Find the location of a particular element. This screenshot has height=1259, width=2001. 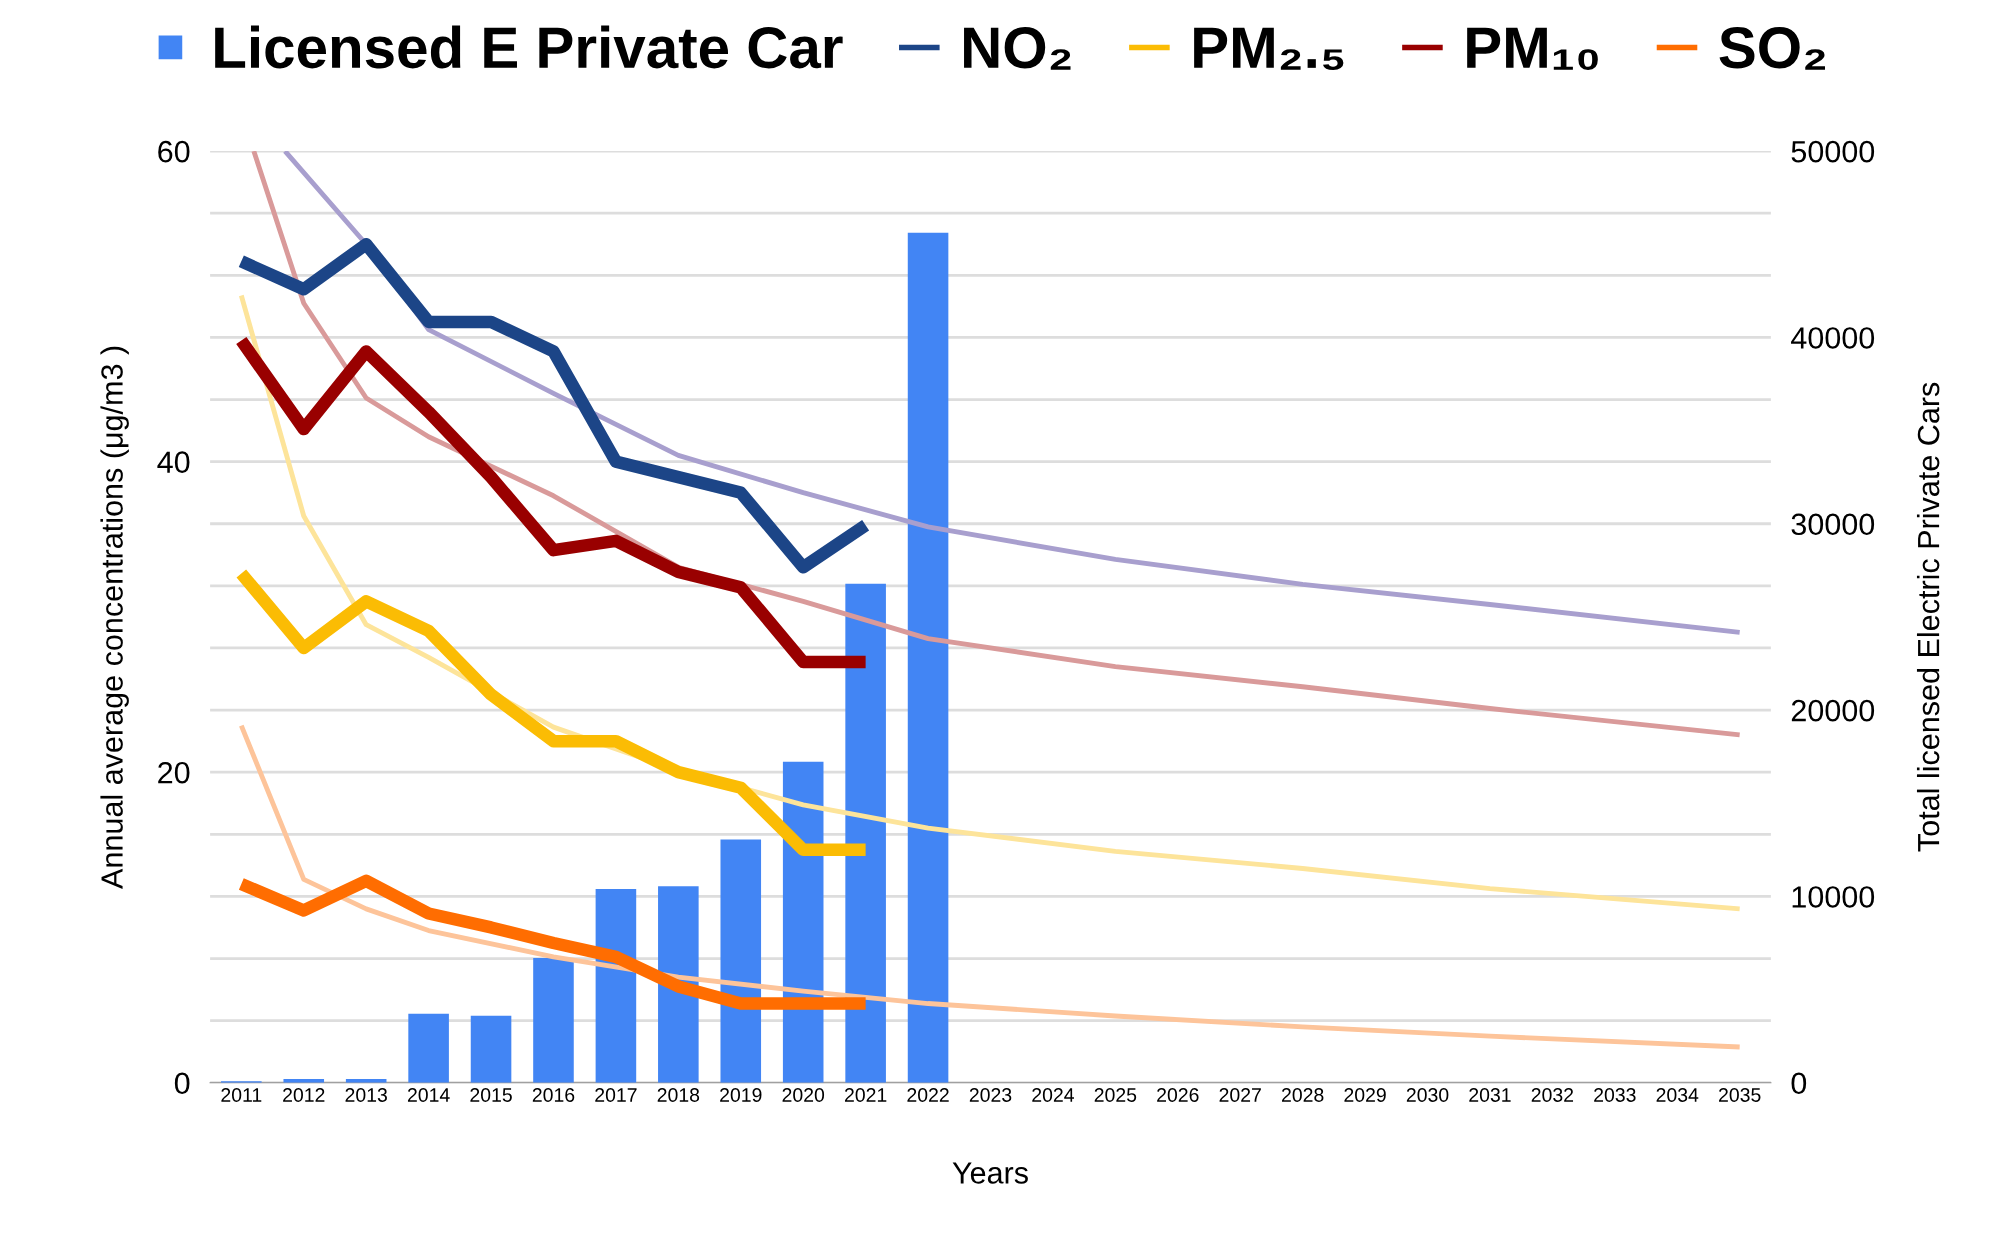

x-tick-label: 2014 is located at coordinates (428, 1095).